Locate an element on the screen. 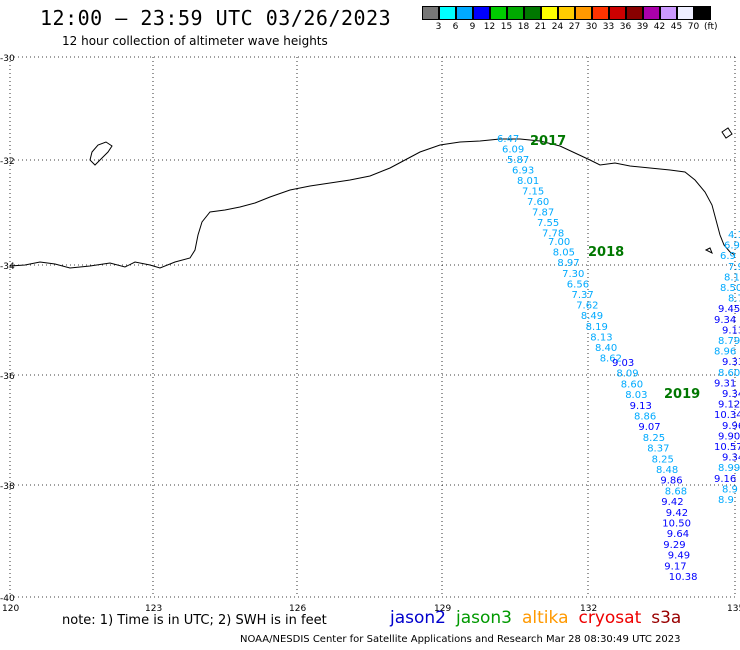  color-scale-label: 24 is located at coordinates (557, 27).